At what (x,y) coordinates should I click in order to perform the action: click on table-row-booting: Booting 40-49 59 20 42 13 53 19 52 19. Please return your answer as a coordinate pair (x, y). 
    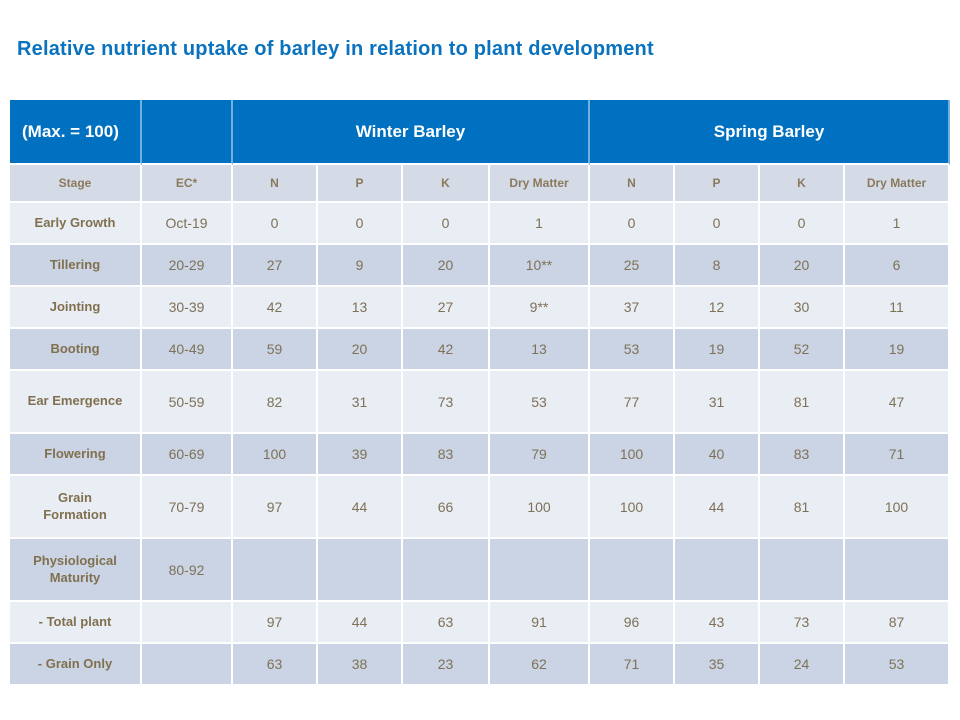
    Looking at the image, I should click on (480, 350).